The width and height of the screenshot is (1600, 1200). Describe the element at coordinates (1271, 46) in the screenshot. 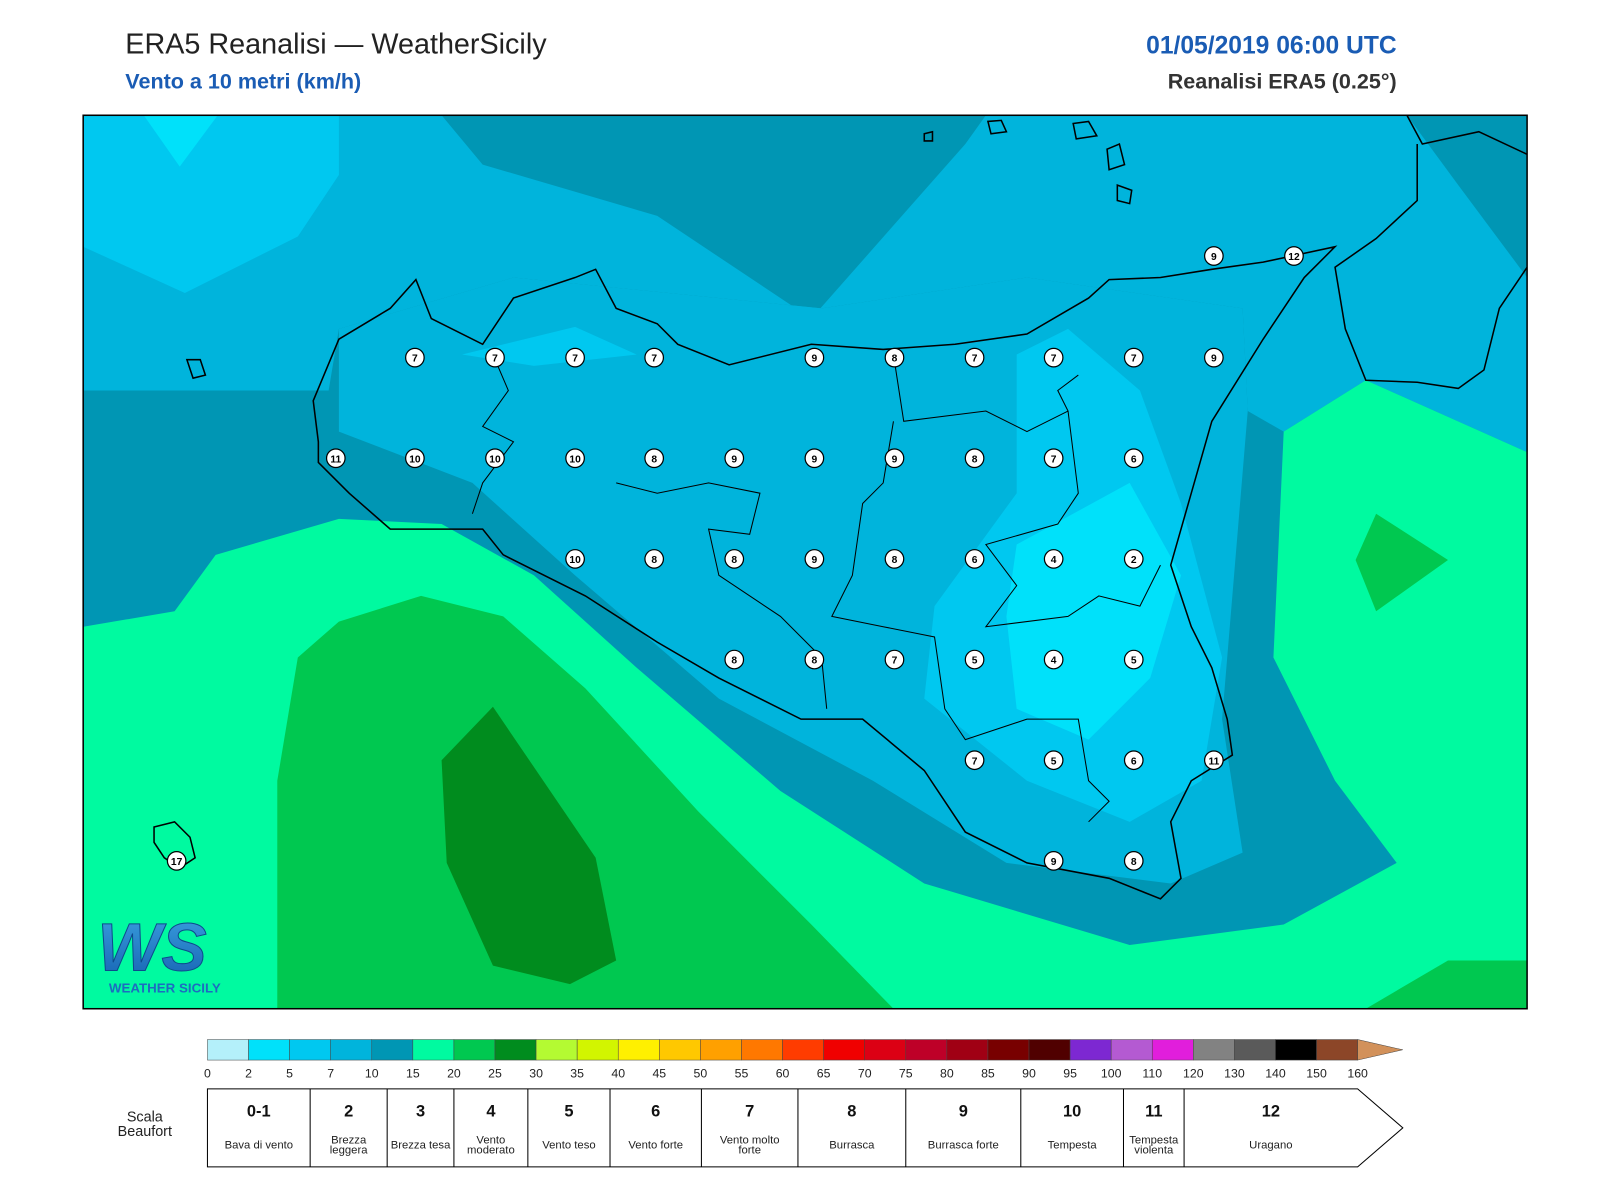

I see `datetime: 01/05/2019 06:00 UTC` at that location.